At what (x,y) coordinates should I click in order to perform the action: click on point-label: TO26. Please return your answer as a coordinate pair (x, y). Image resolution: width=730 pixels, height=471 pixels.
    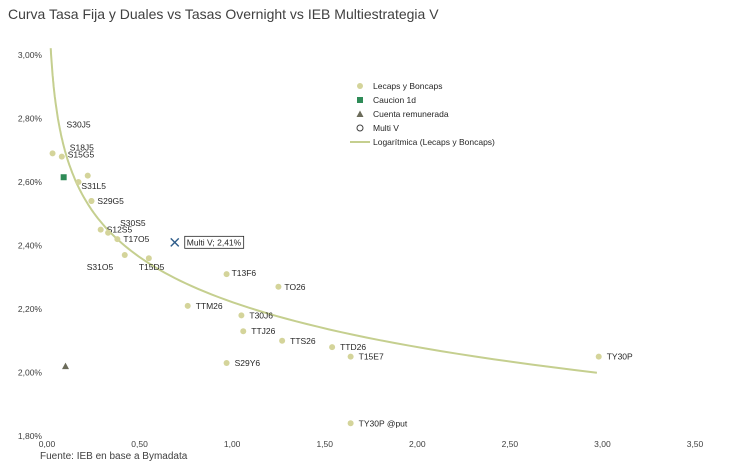
    Looking at the image, I should click on (294, 287).